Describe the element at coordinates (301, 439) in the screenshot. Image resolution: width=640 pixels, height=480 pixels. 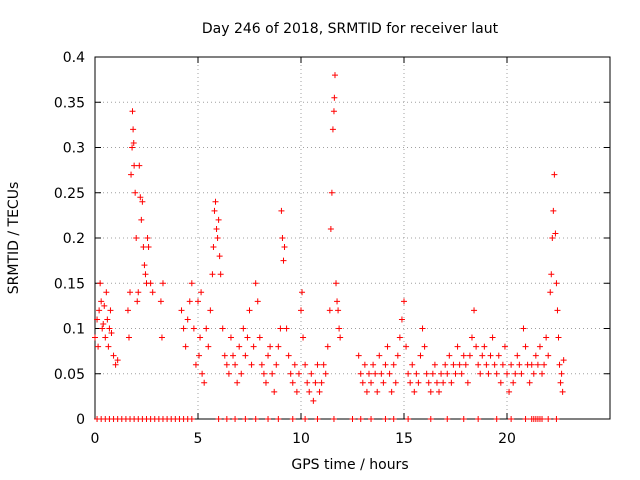
I see `x-tick-label: 10` at that location.